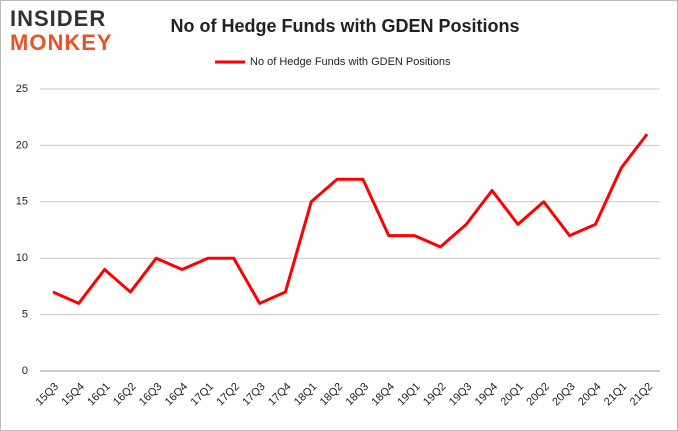  Describe the element at coordinates (25, 371) in the screenshot. I see `y-tick-label: 0` at that location.